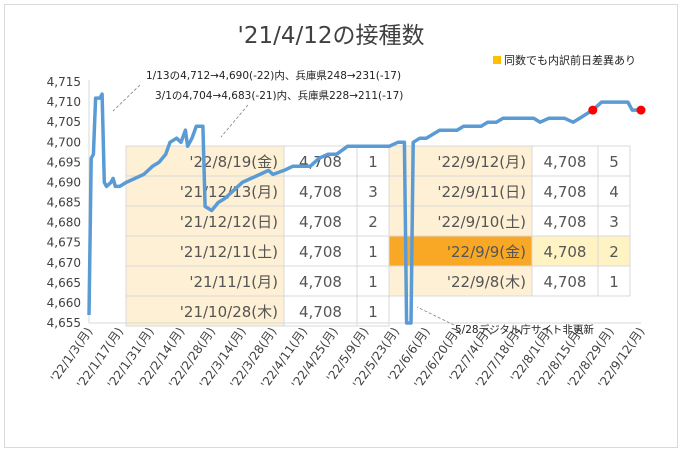  Describe the element at coordinates (234, 121) in the screenshot. I see `annotation-2-leader` at that location.